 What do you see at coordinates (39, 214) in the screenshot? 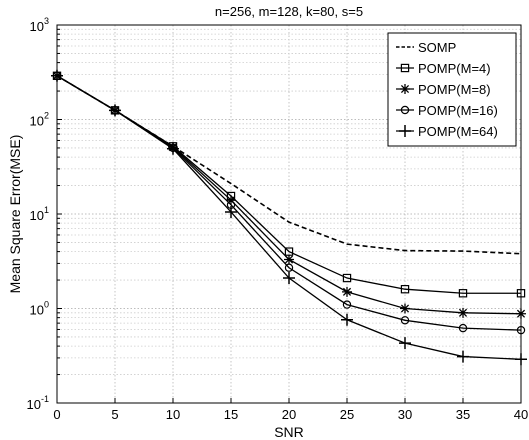
I see `y-tick-label: 10¹` at bounding box center [39, 214].